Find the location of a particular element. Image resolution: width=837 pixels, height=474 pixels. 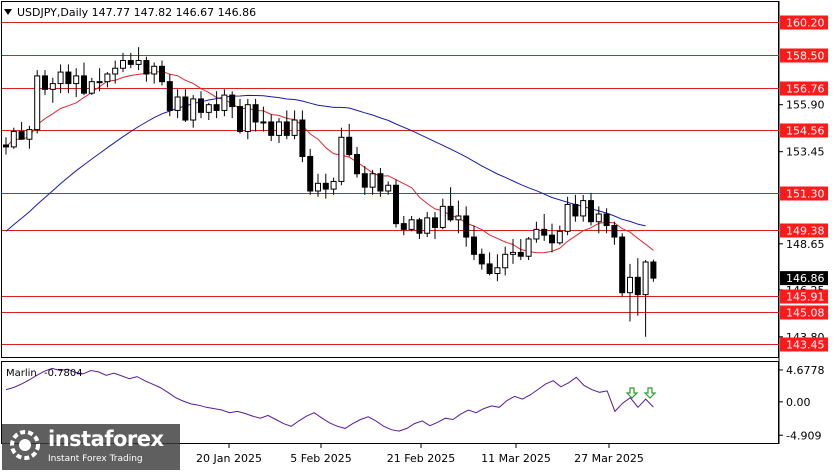

level-label: 156.76 is located at coordinates (805, 89).